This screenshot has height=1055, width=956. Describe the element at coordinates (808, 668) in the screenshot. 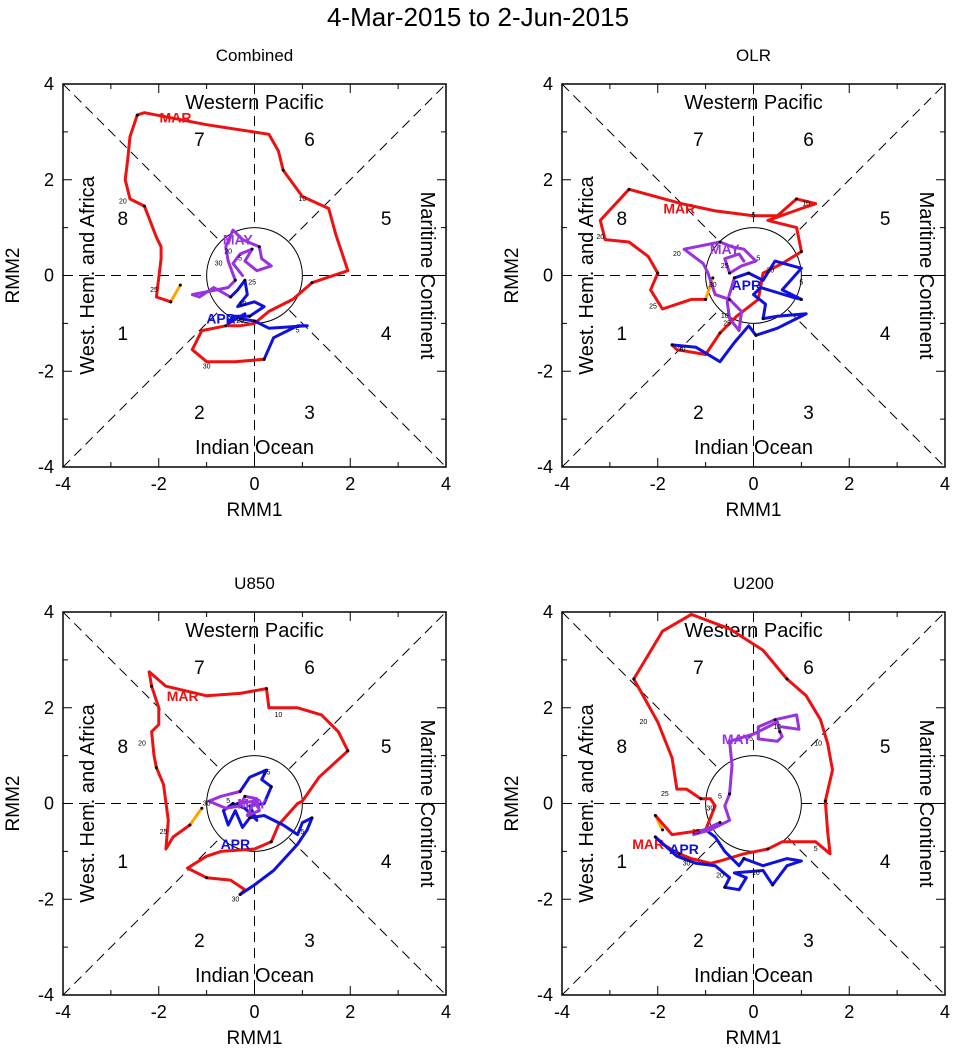

I see `phase-number-6: 6` at that location.